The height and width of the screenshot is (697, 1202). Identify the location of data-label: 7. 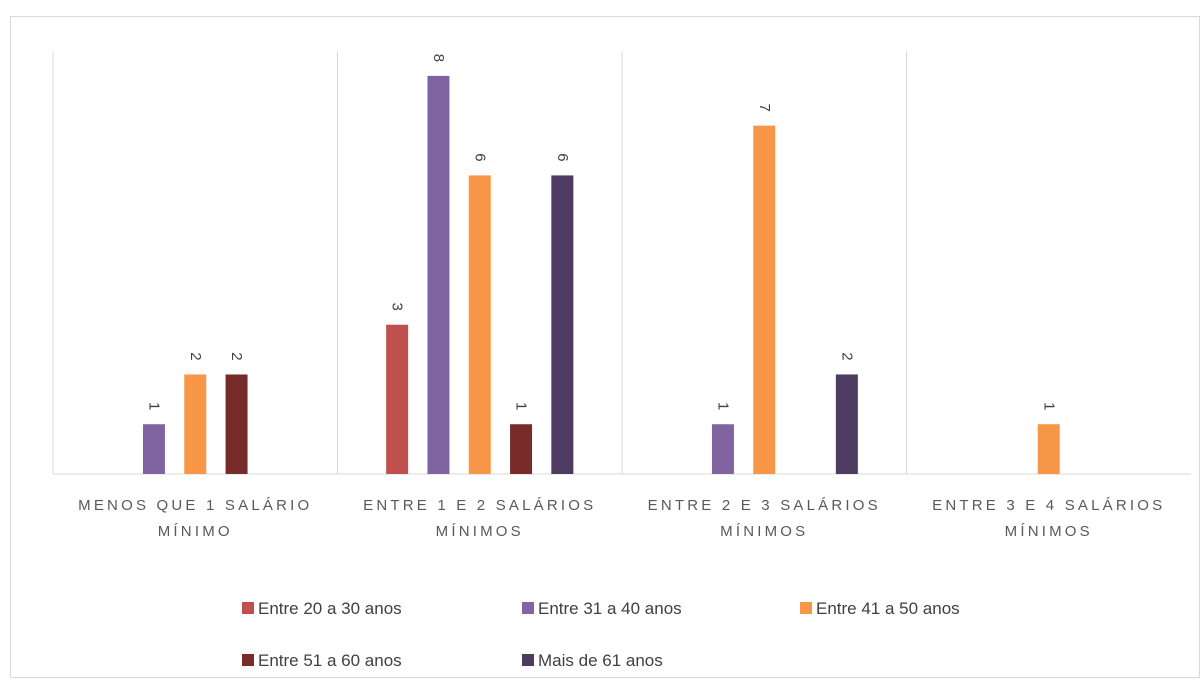
(764, 107).